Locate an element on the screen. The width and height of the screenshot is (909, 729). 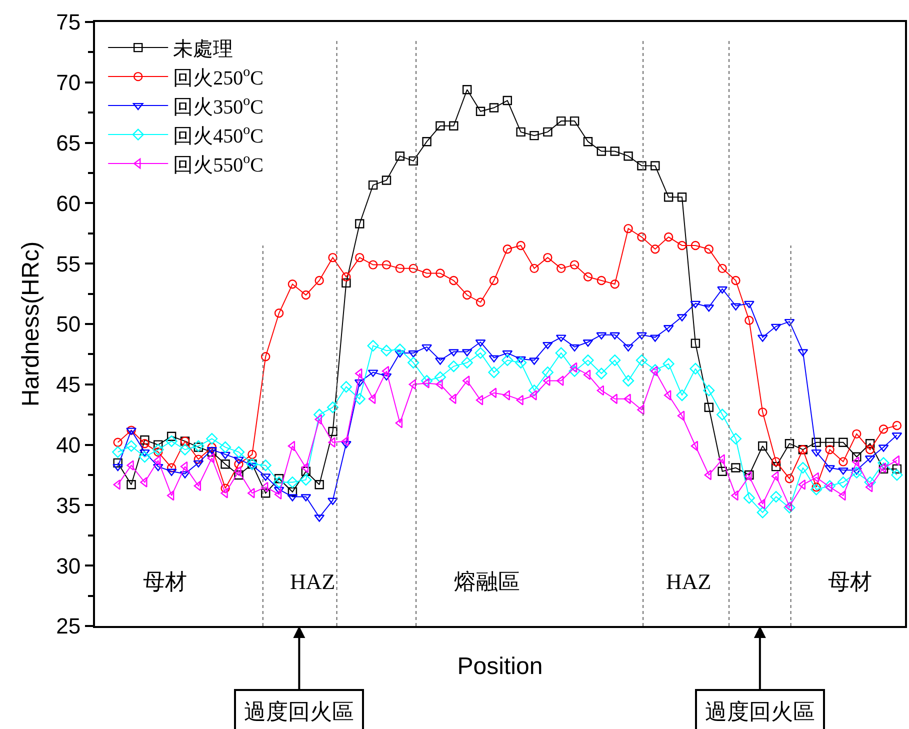
y-tick-label: 35 is located at coordinates (68, 505).